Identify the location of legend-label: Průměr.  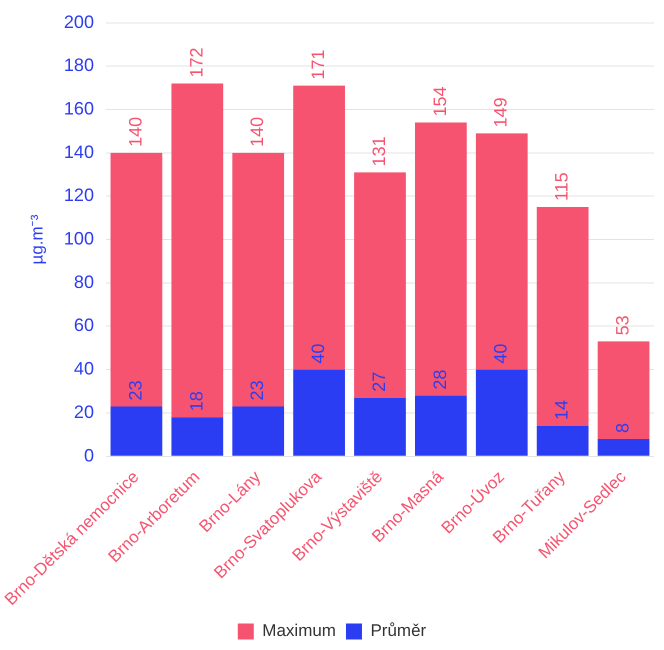
(398, 630).